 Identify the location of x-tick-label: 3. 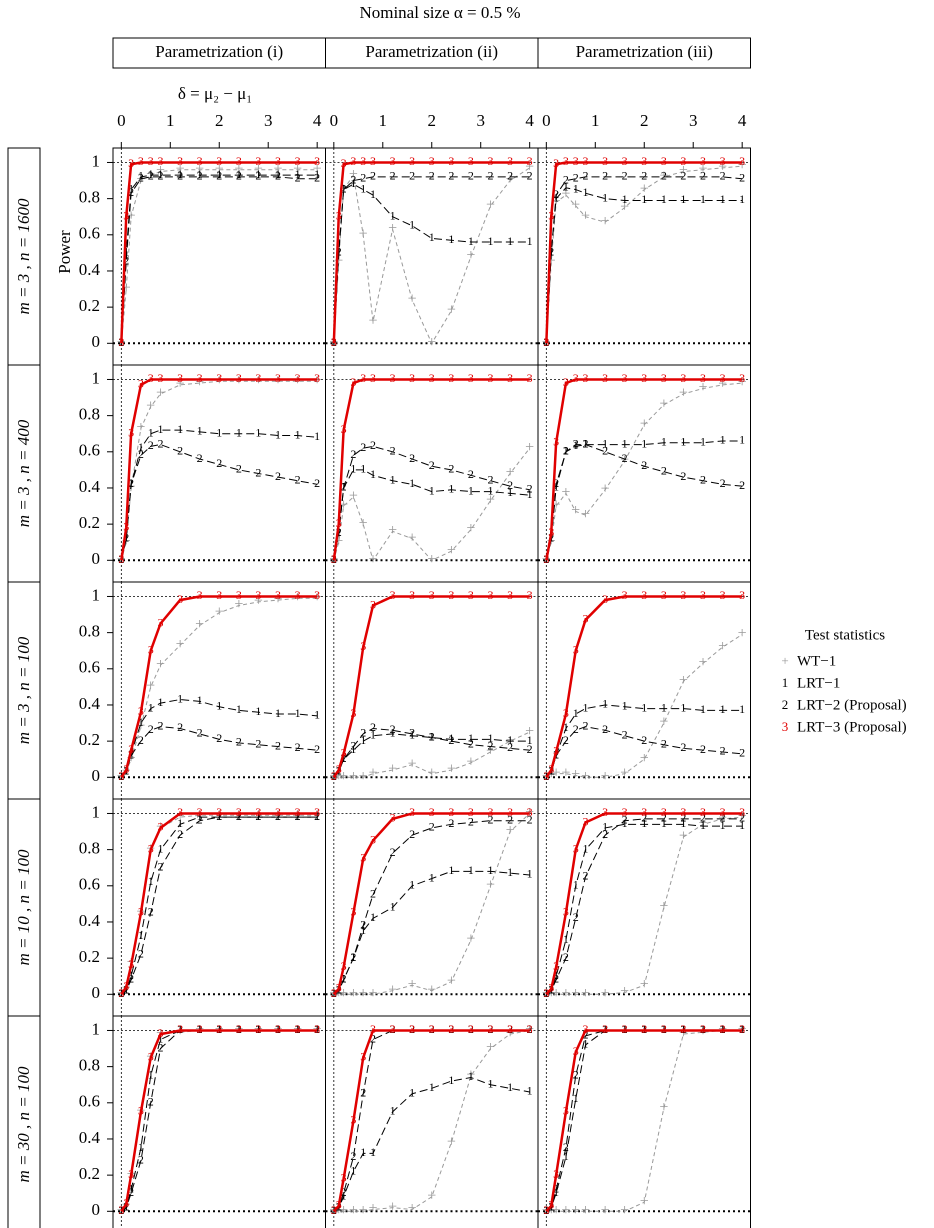
(480, 120).